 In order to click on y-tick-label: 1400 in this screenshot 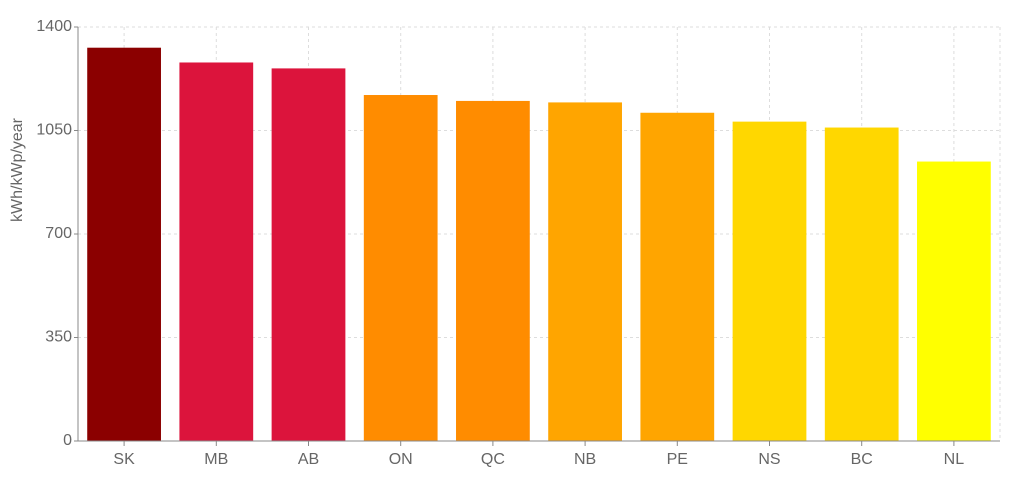, I will do `click(54, 26)`.